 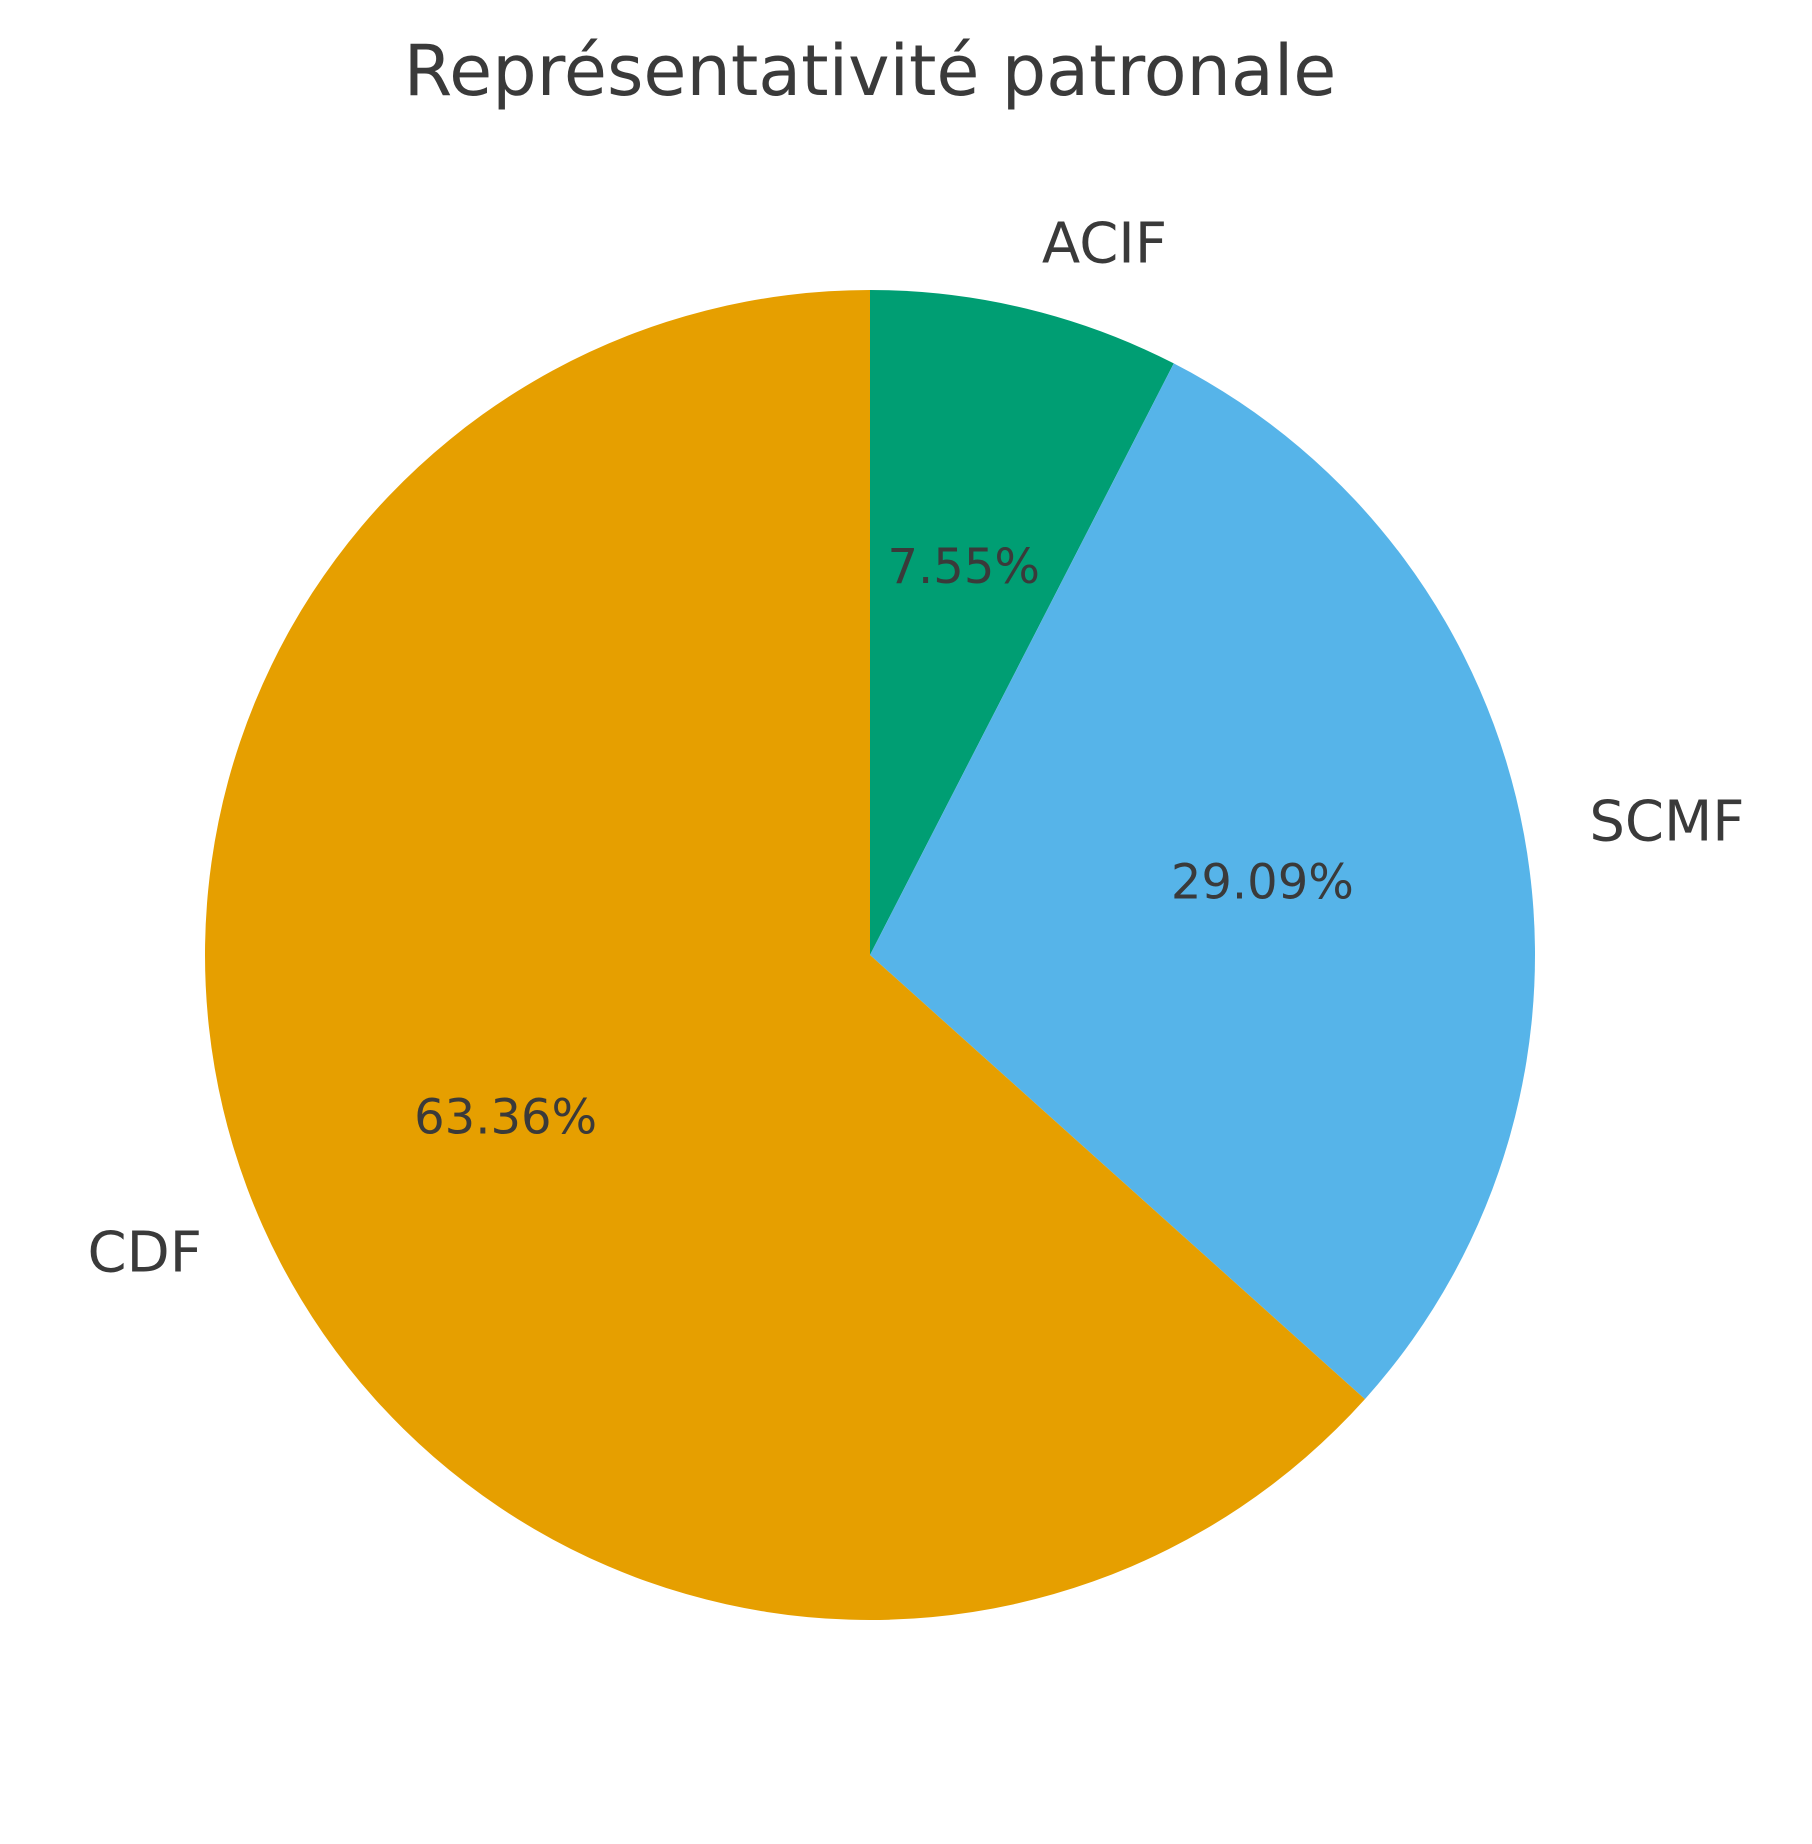 What do you see at coordinates (505, 1118) in the screenshot?
I see `pie-pct-label-cdf: 63.36%` at bounding box center [505, 1118].